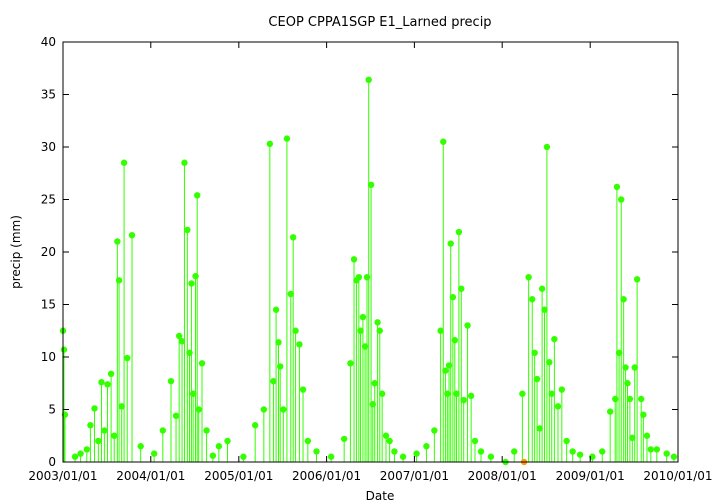 This screenshot has width=720, height=504. What do you see at coordinates (326, 476) in the screenshot?
I see `x-tick-label: 2006/01/01` at bounding box center [326, 476].